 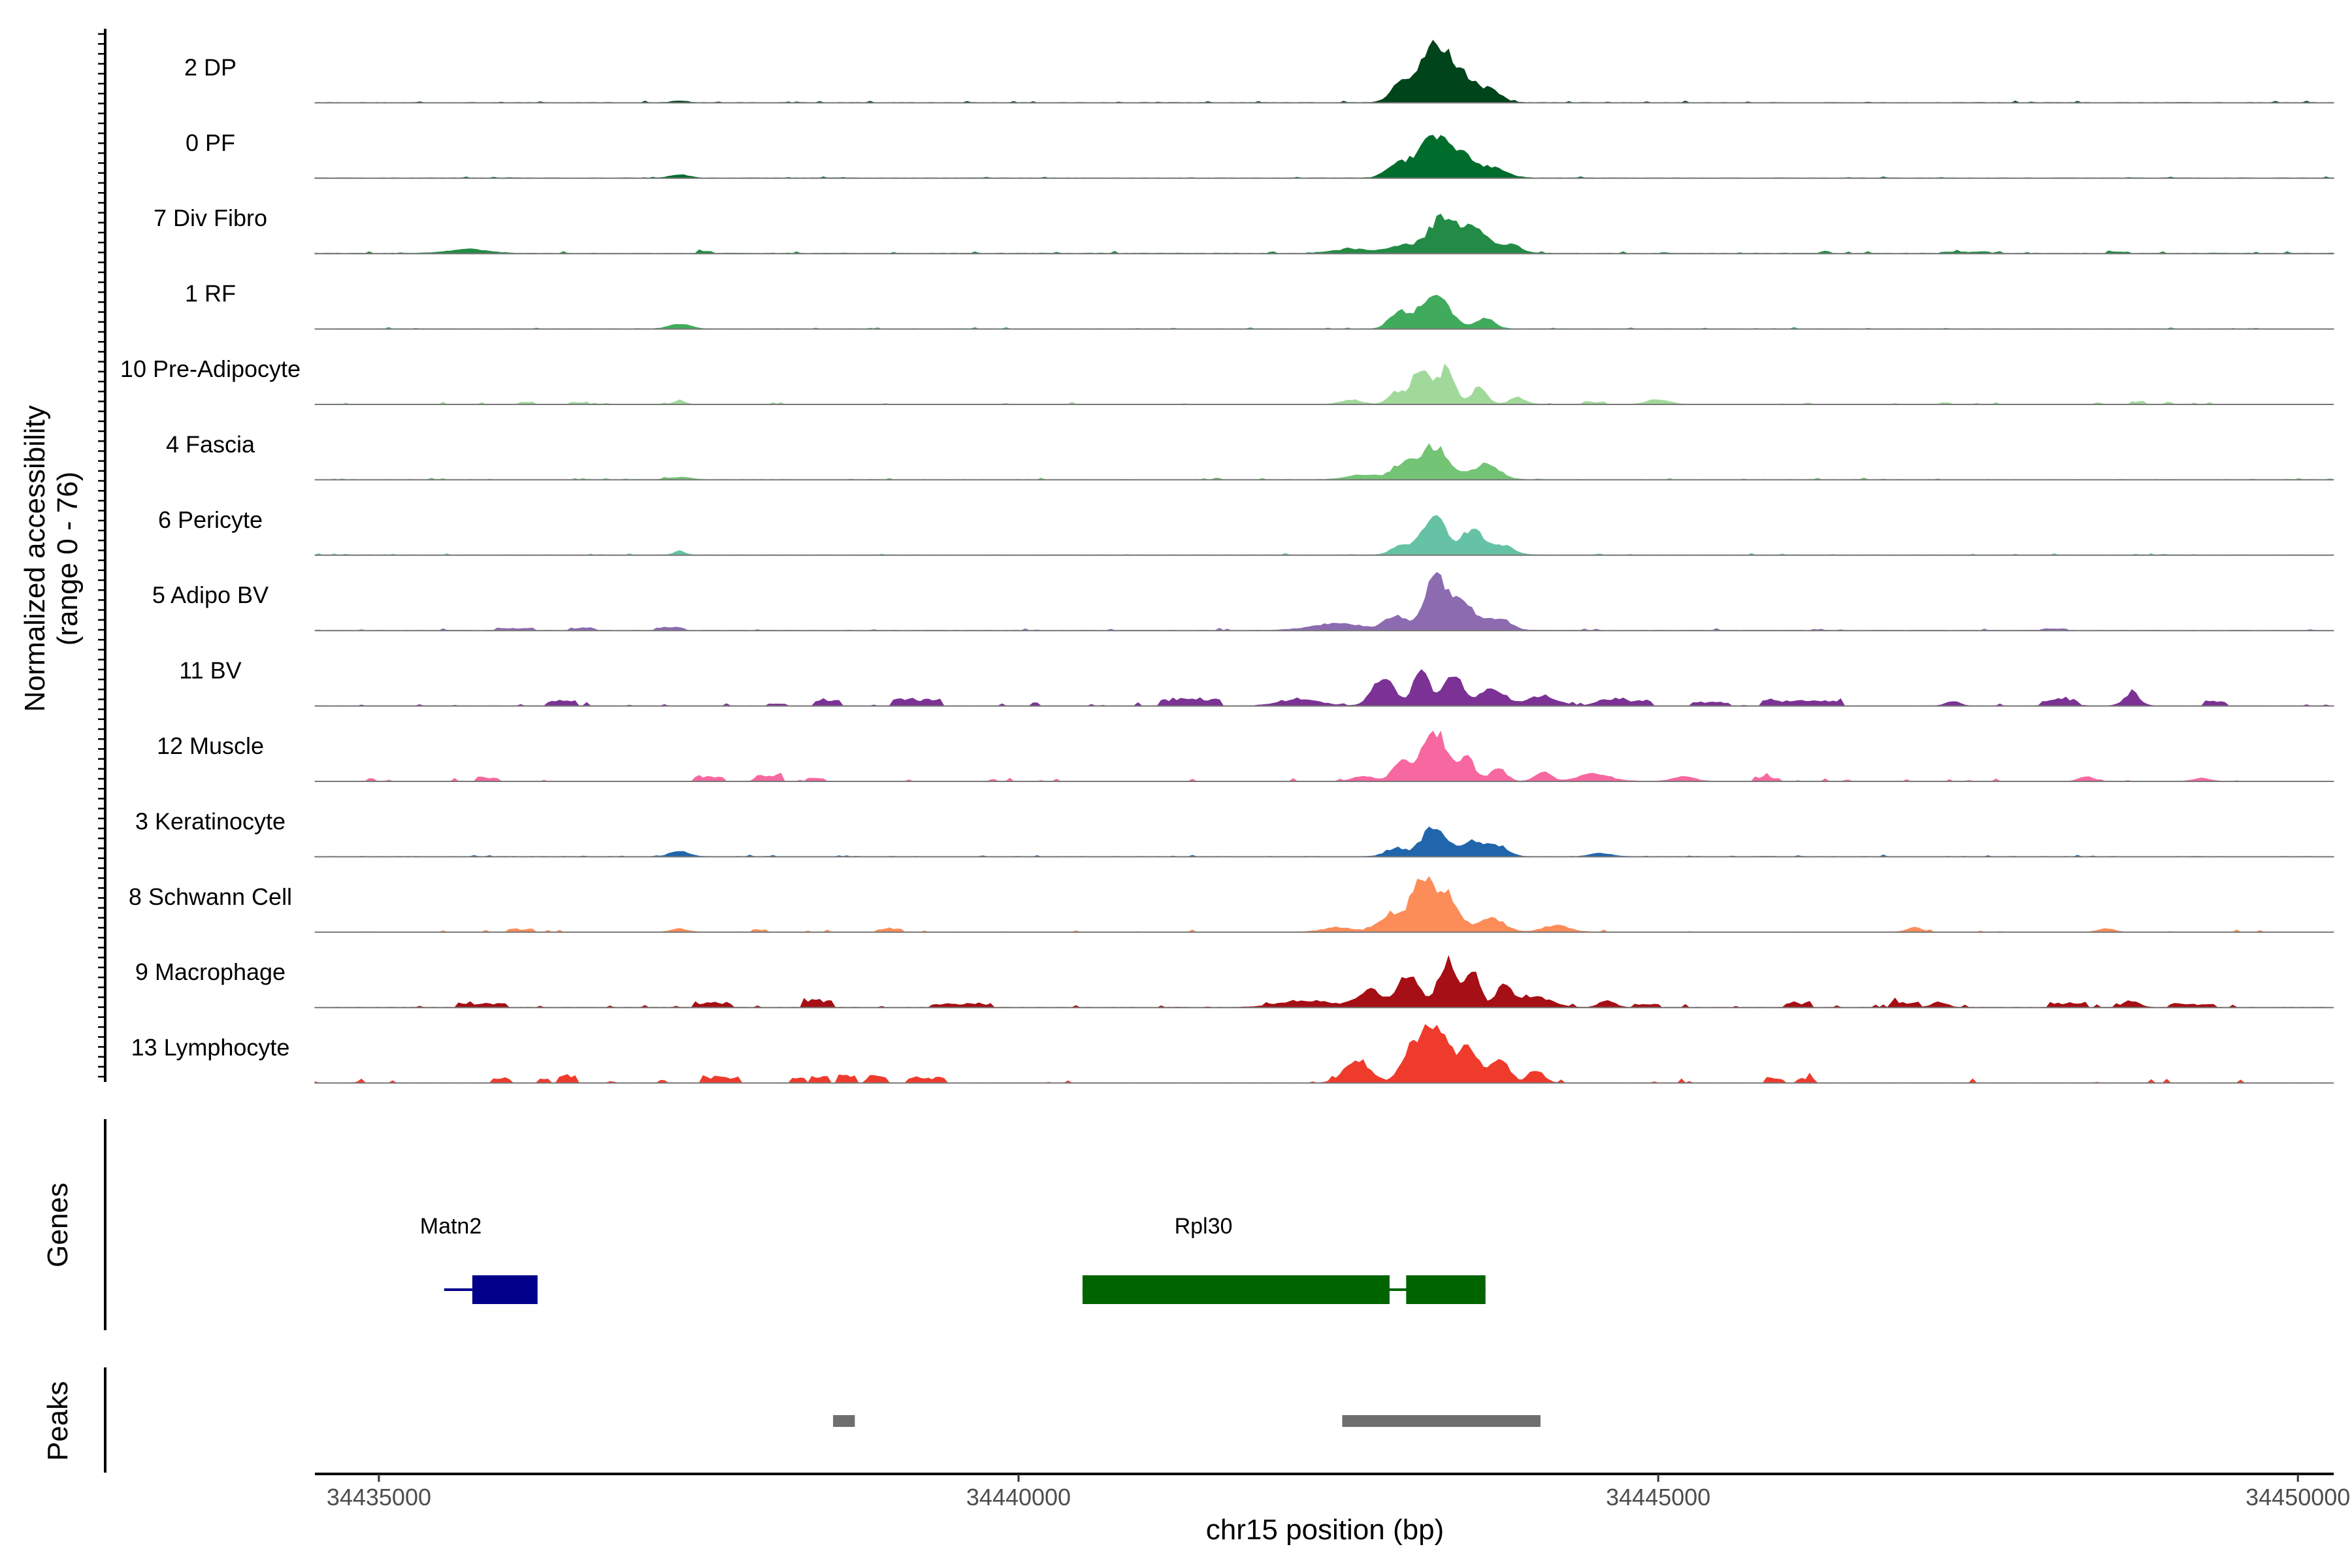 I want to click on y-axis-title-line2: (range 0 - 76), so click(x=68, y=559).